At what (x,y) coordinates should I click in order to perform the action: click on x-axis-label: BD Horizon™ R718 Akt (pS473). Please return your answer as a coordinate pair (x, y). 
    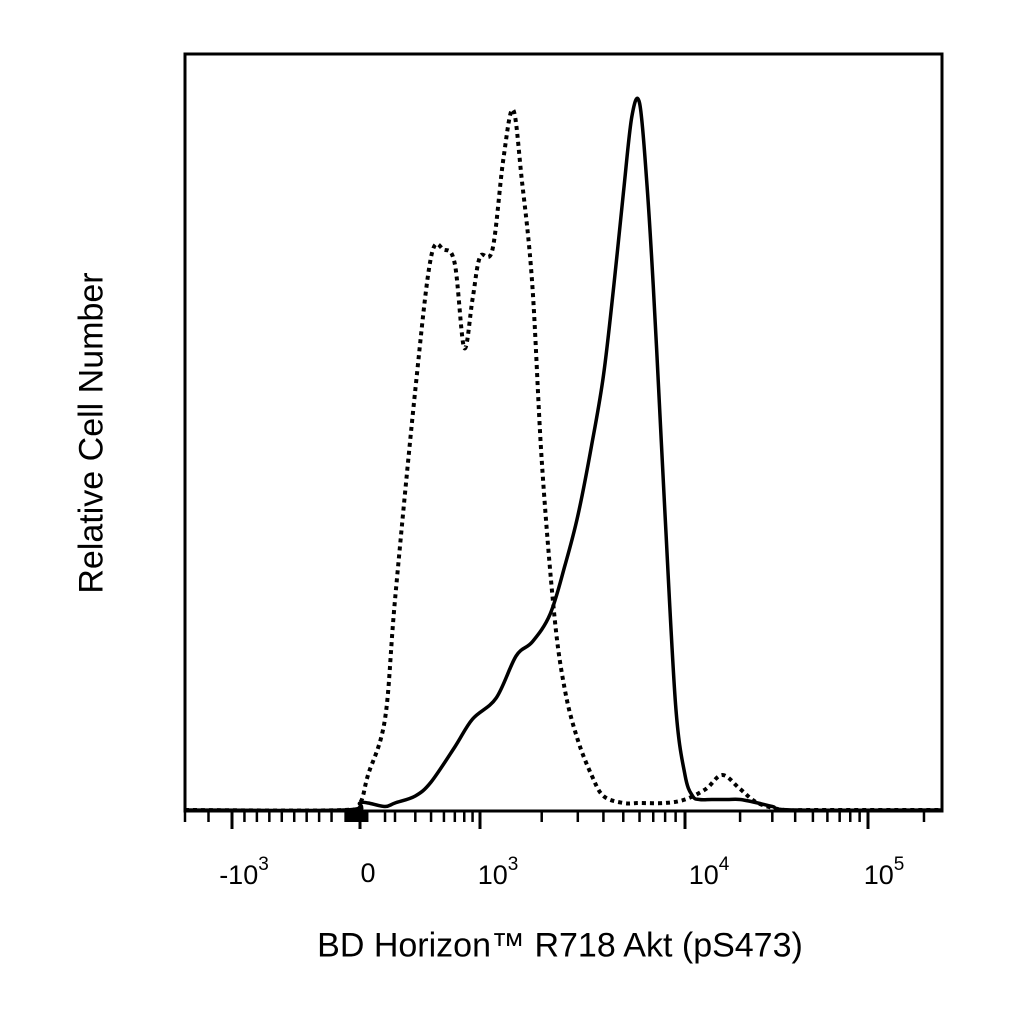
    Looking at the image, I should click on (560, 945).